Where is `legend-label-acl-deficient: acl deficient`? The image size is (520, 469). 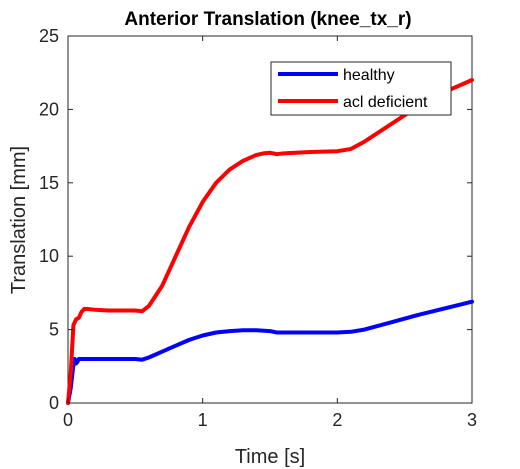 legend-label-acl-deficient: acl deficient is located at coordinates (385, 102).